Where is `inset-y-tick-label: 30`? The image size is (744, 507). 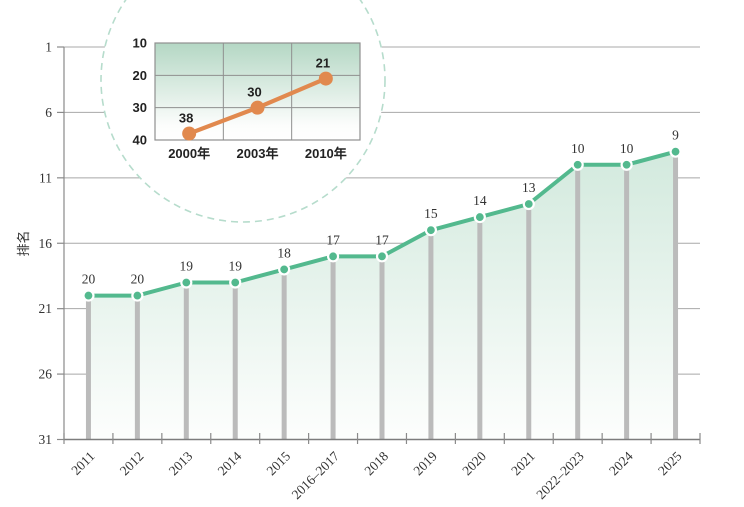
inset-y-tick-label: 30 is located at coordinates (140, 107).